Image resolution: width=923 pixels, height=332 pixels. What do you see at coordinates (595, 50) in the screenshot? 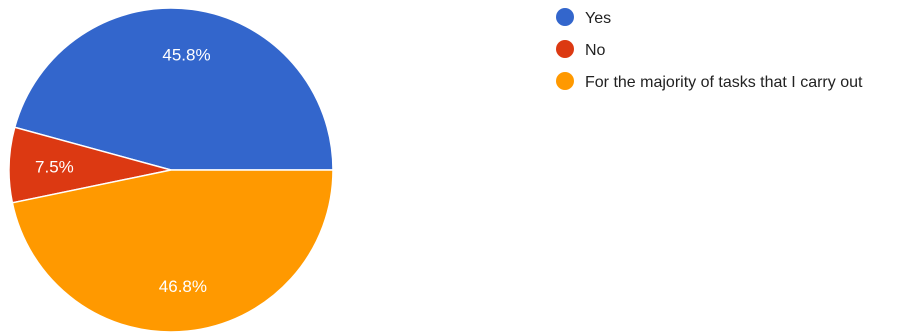
I see `legend-label: No` at bounding box center [595, 50].